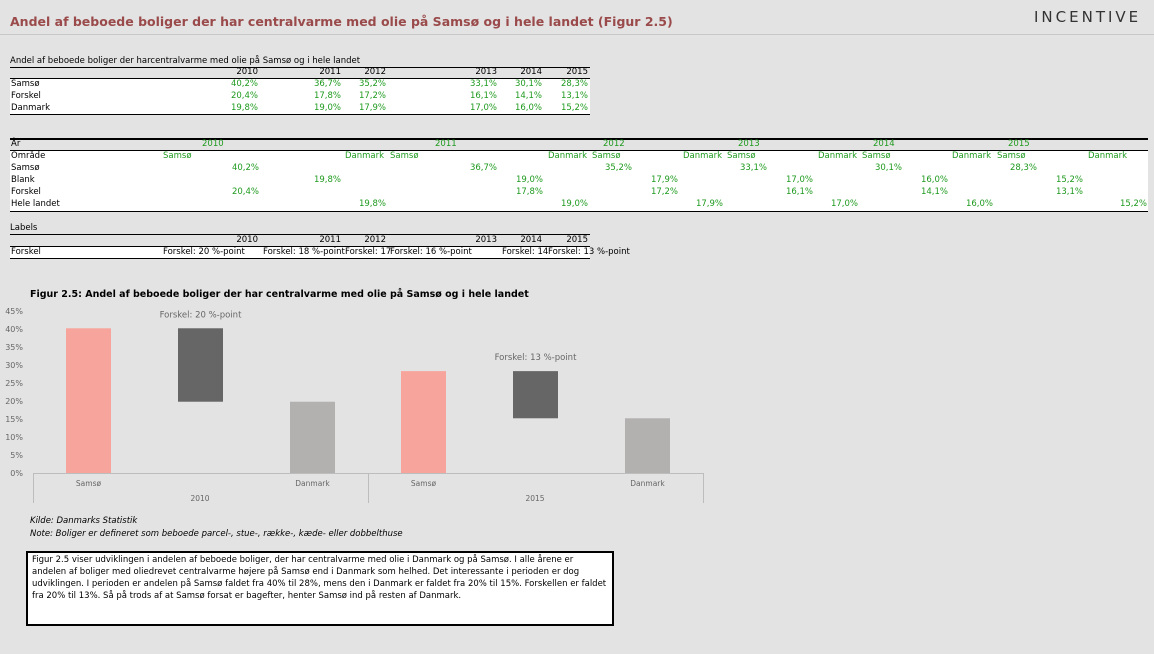 This screenshot has width=1154, height=654. What do you see at coordinates (31, 108) in the screenshot?
I see `table1-row-label: Danmark` at bounding box center [31, 108].